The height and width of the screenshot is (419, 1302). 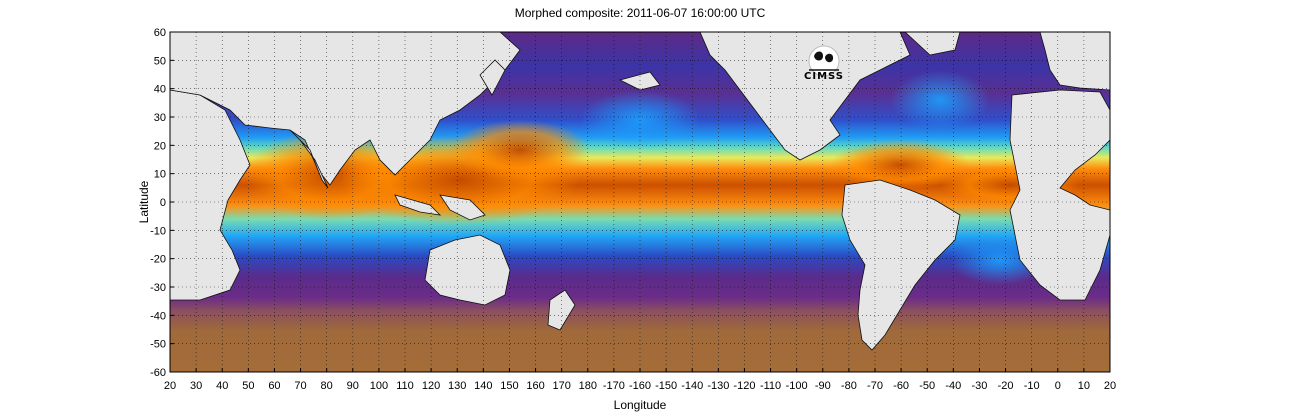 I want to click on x-tick-label: -120, so click(x=744, y=386).